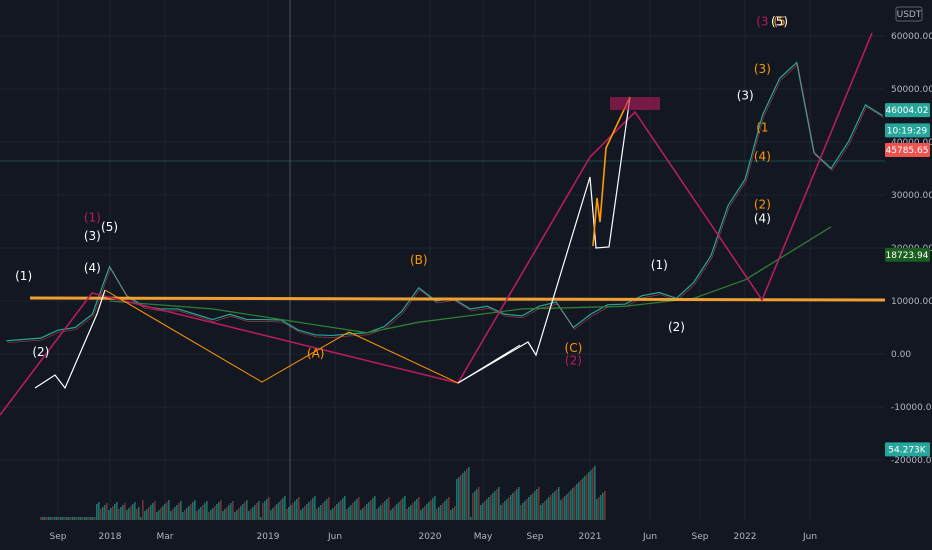  What do you see at coordinates (590, 537) in the screenshot?
I see `x-tick-label: 2021` at bounding box center [590, 537].